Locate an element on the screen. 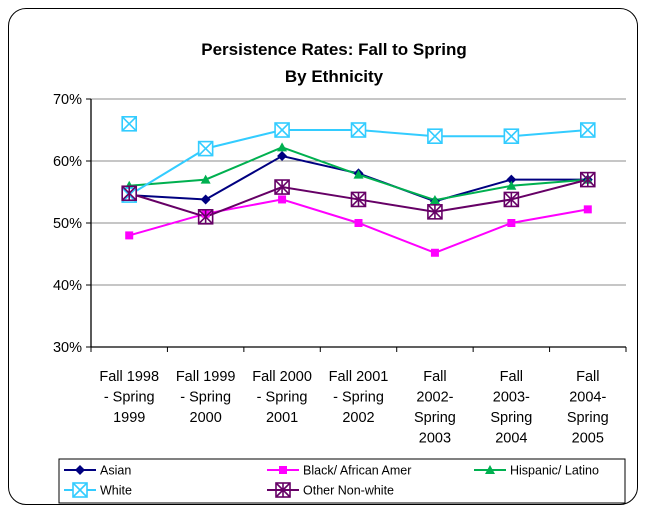 Image resolution: width=649 pixels, height=513 pixels. legend-label: Other Non-white is located at coordinates (348, 491).